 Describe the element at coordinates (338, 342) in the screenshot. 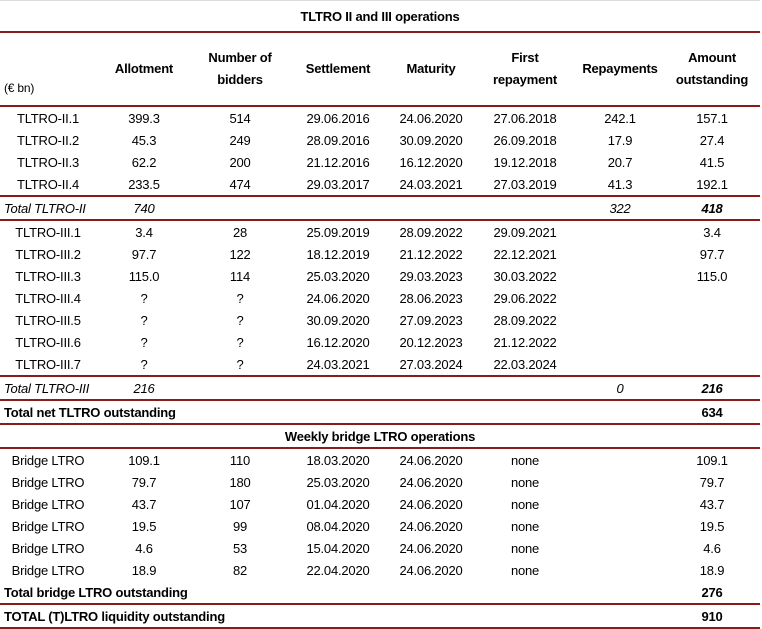

I see `settlement-cell: 16.12.2020` at that location.